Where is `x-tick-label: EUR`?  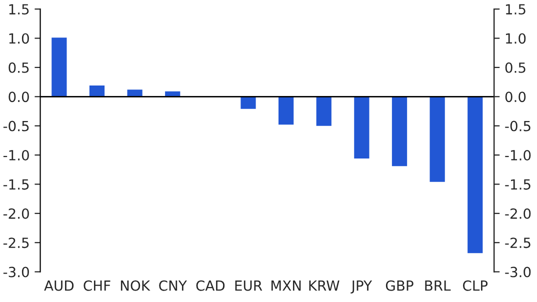
x-tick-label: EUR is located at coordinates (248, 285).